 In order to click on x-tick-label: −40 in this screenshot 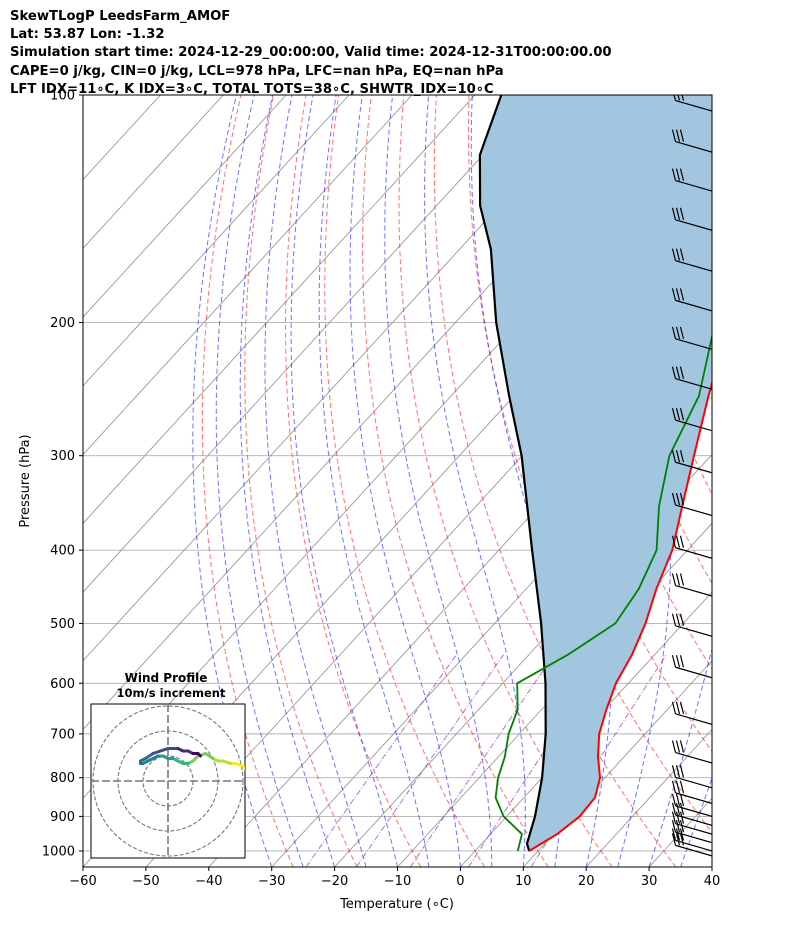, I will do `click(208, 881)`.